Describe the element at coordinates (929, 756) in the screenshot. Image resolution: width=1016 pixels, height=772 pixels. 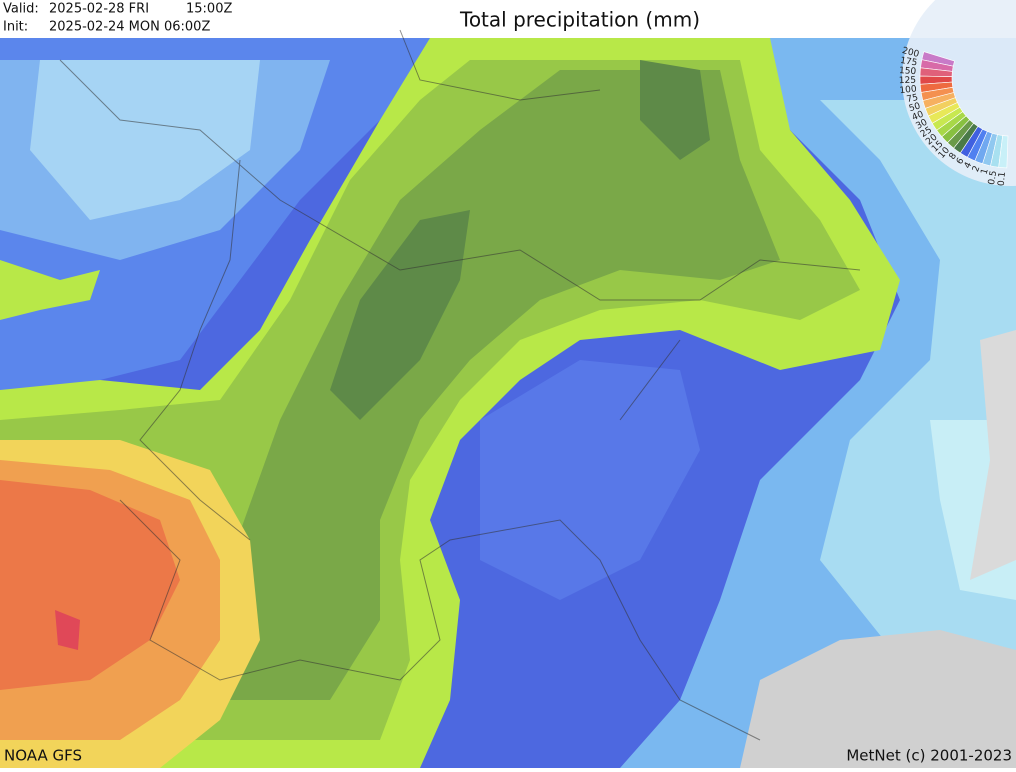
I see `copyright: MetNet (c) 2001-2023` at that location.